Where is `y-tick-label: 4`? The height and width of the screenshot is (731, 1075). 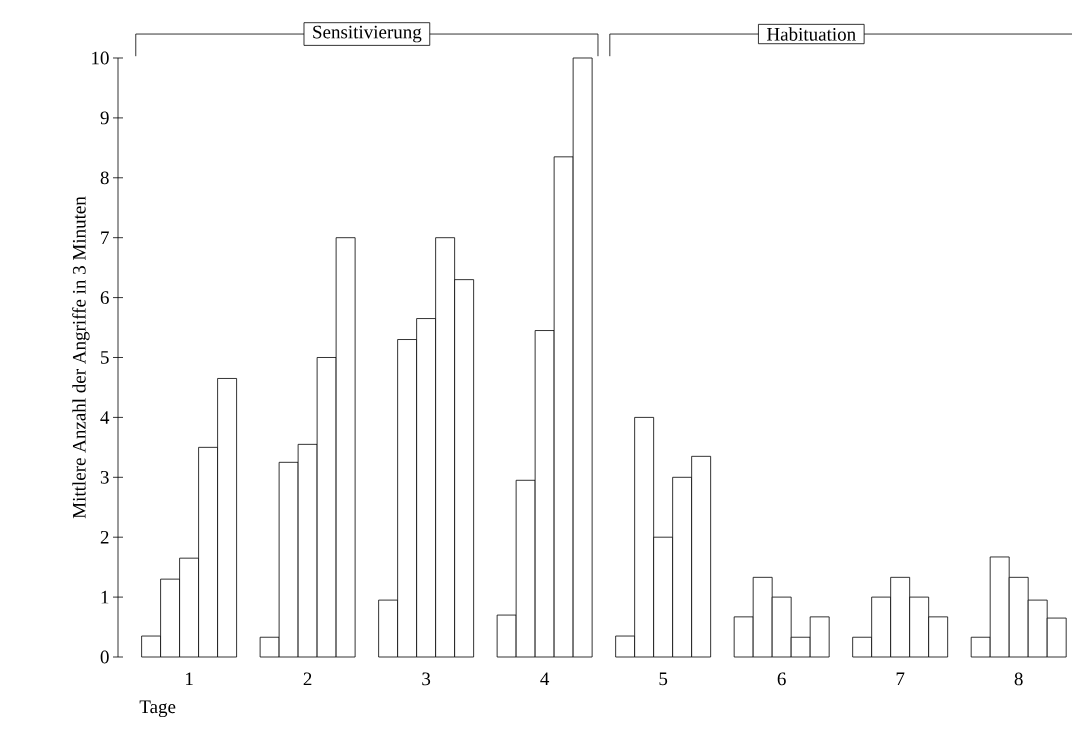
y-tick-label: 4 is located at coordinates (105, 417).